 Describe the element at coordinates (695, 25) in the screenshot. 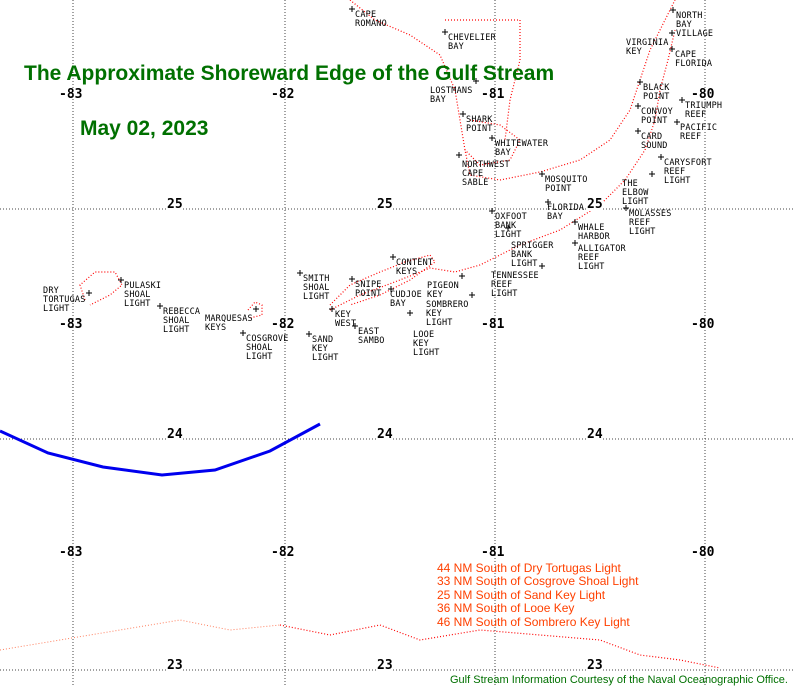

I see `landmark-label: NORTH BAY VILLAGE` at that location.